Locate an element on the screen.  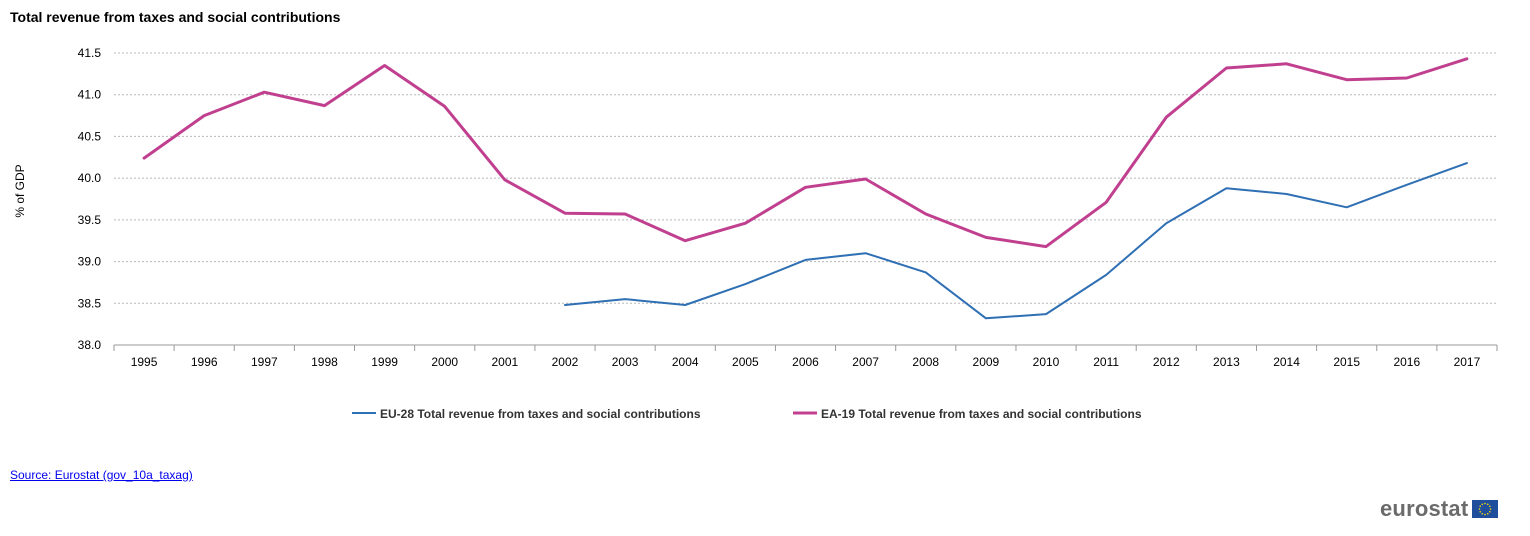
y-tick-label: 39.5 is located at coordinates (90, 220).